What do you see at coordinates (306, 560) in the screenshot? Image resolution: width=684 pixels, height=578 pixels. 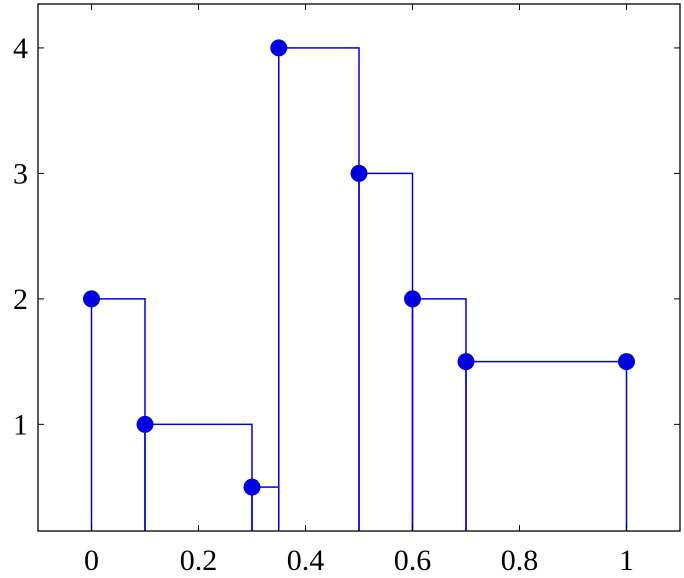 I see `x-tick-label: 0.4` at bounding box center [306, 560].